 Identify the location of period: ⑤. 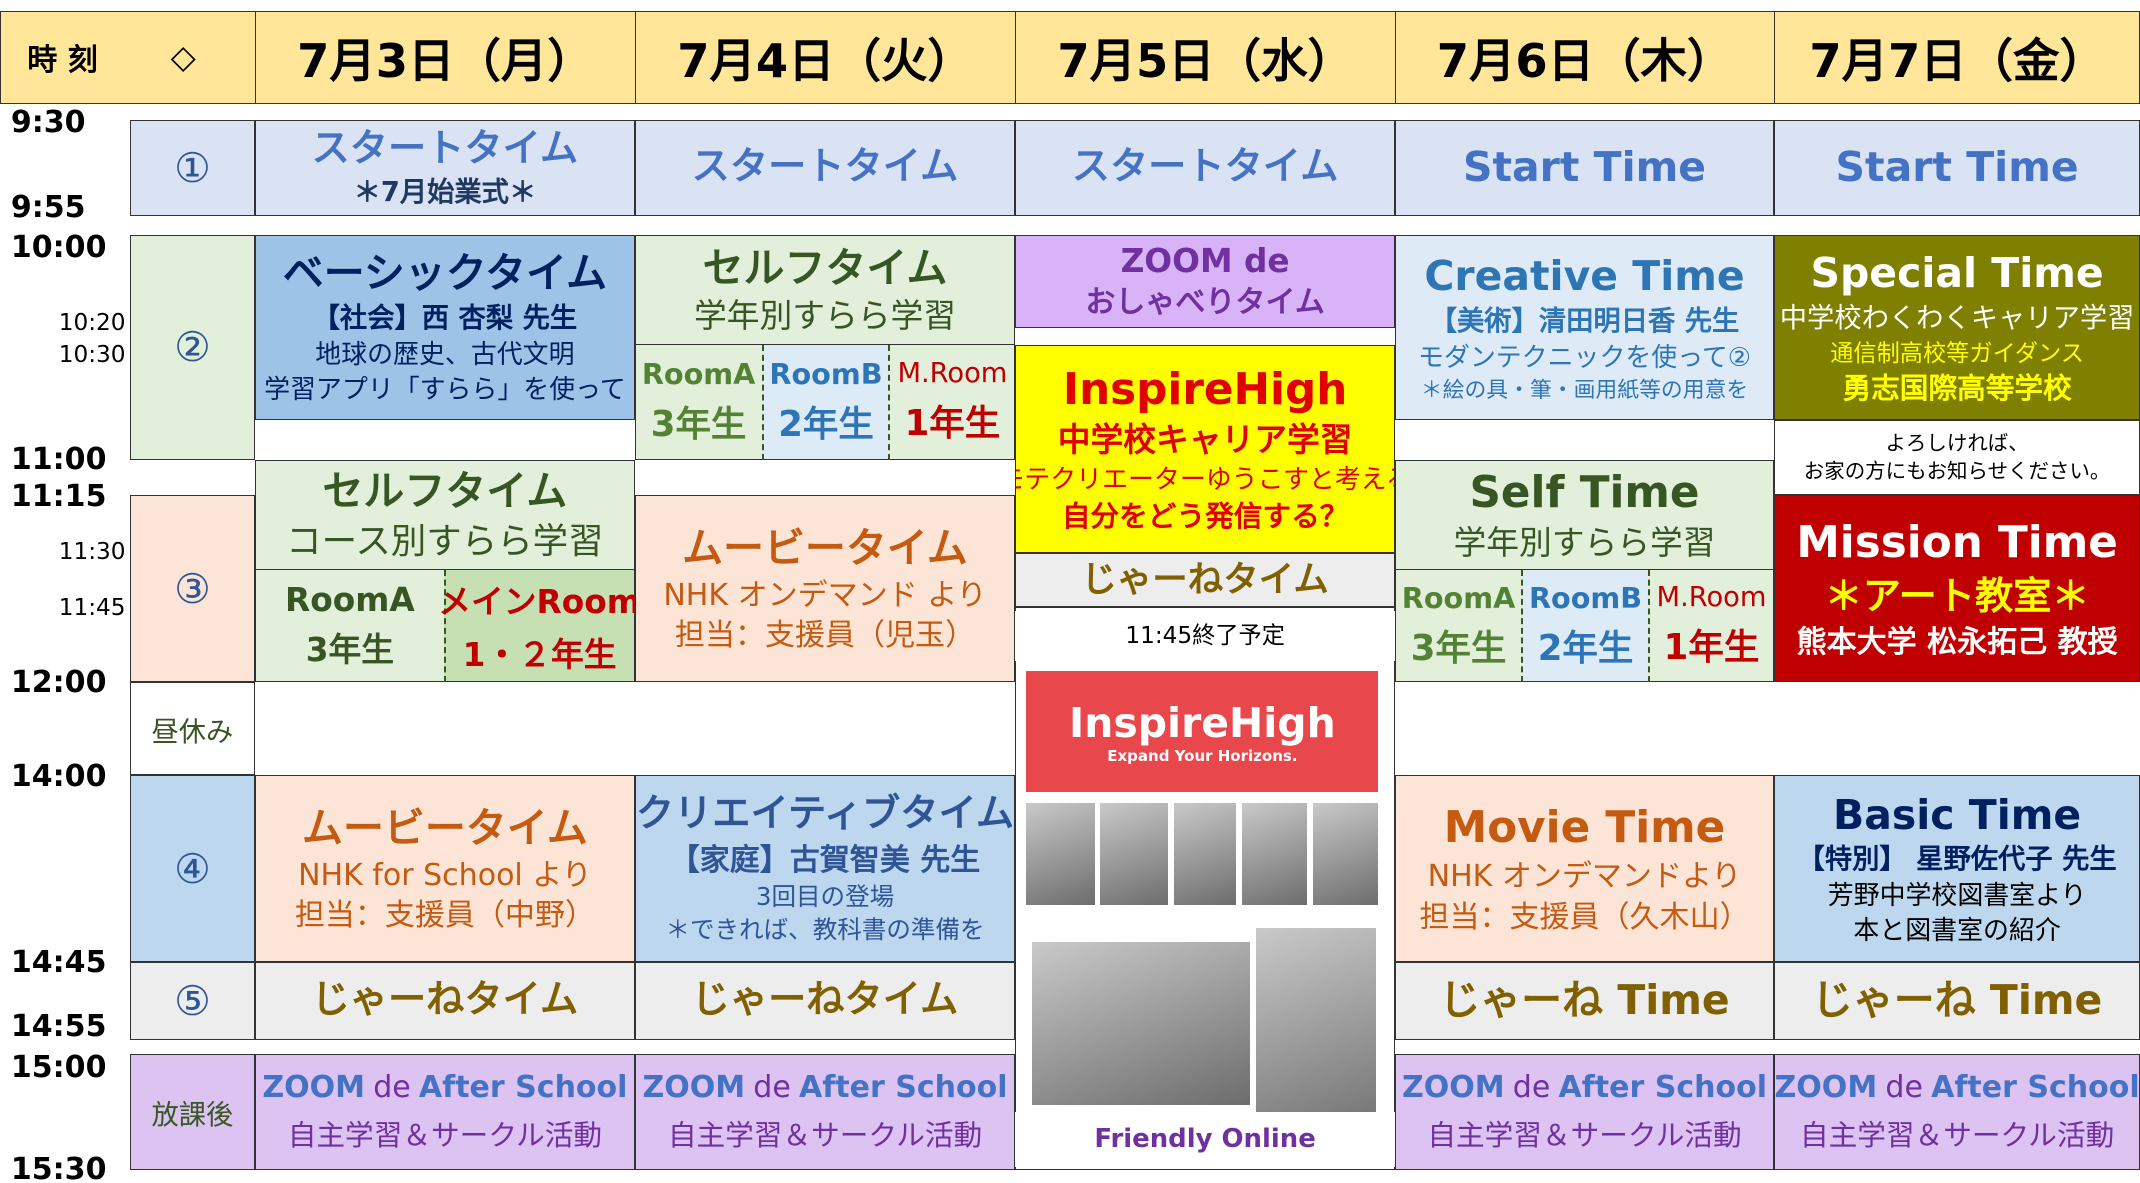
(192, 1001).